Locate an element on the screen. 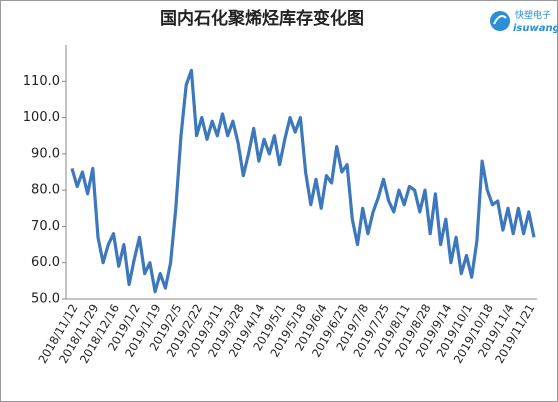  y-tick-label: 100.0 is located at coordinates (41, 117).